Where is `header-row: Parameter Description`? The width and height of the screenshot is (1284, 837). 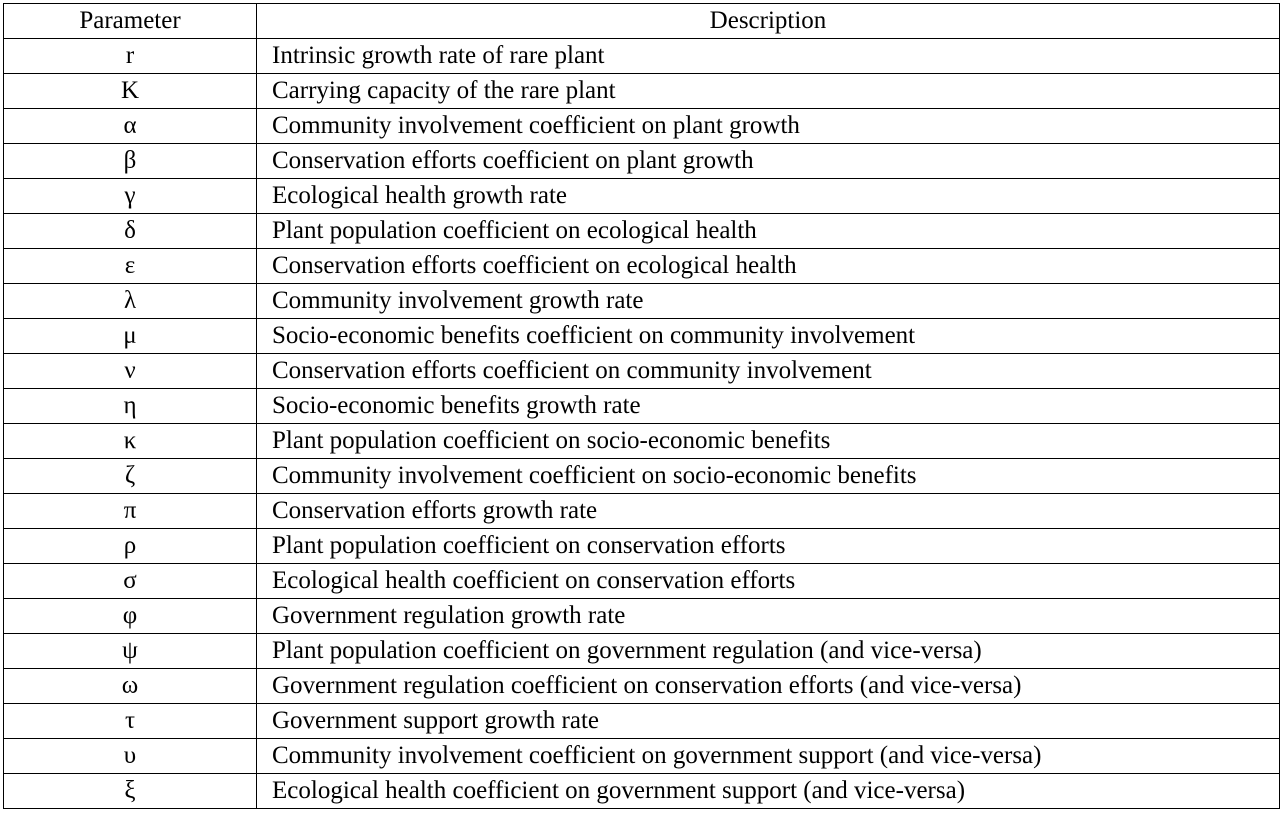
header-row: Parameter Description is located at coordinates (641, 21).